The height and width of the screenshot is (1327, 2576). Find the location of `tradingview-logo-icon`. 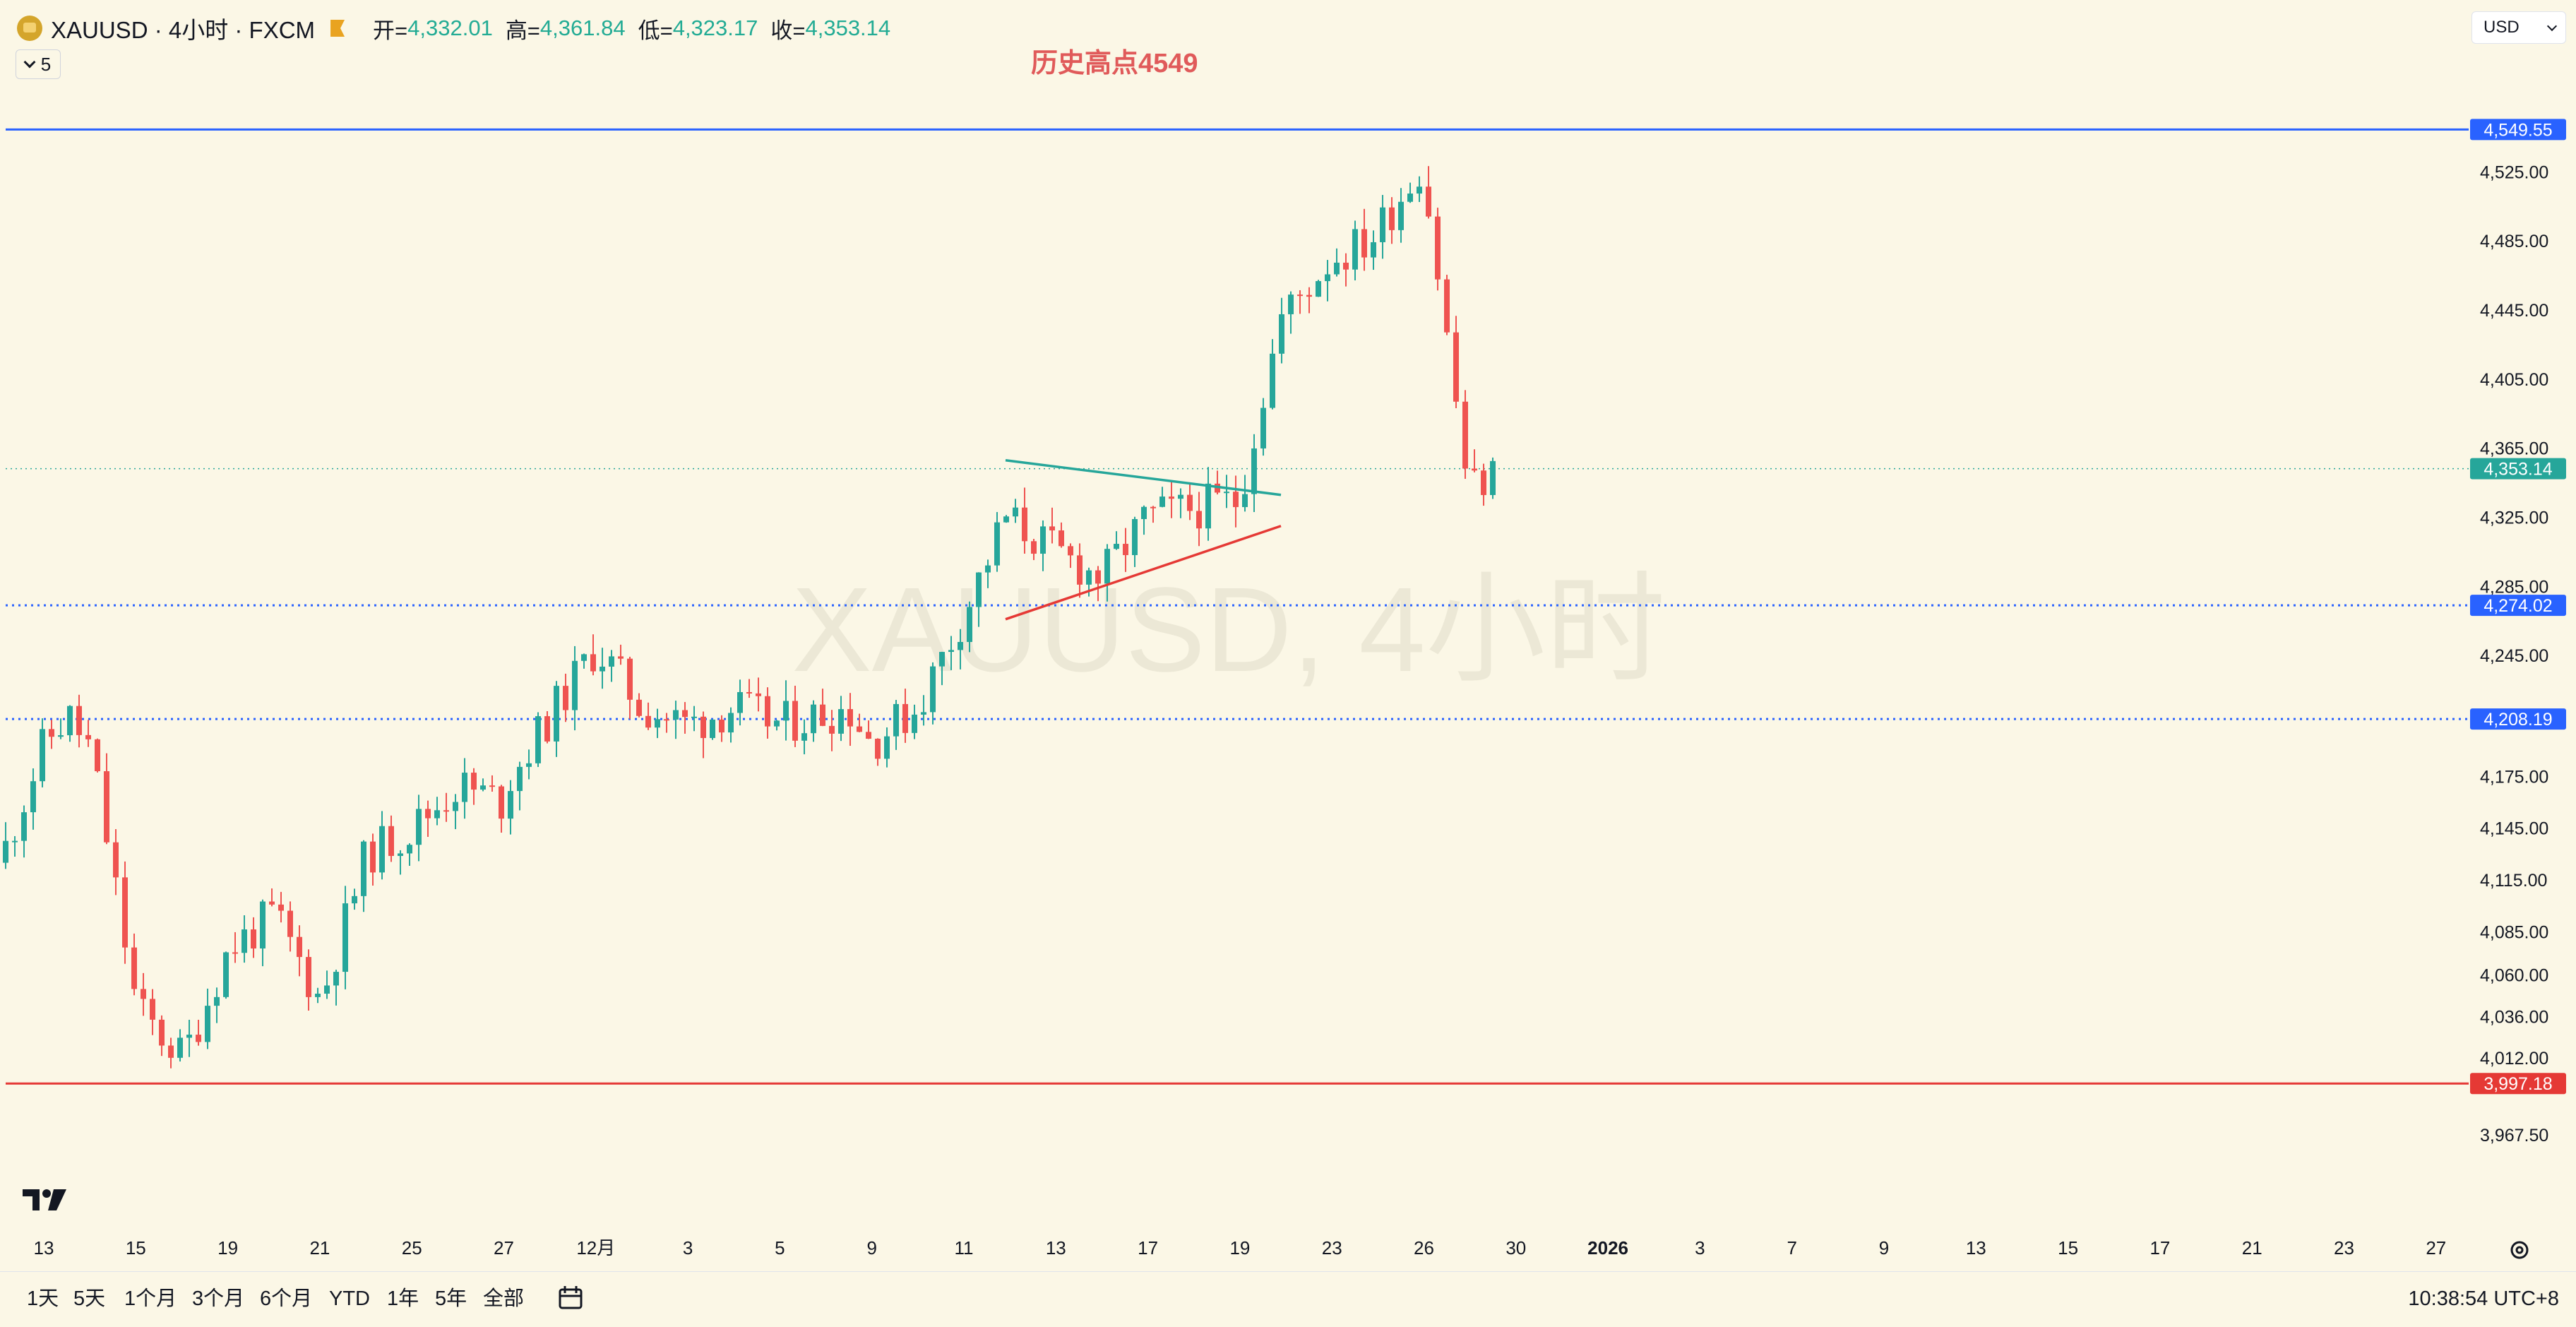

tradingview-logo-icon is located at coordinates (45, 1200).